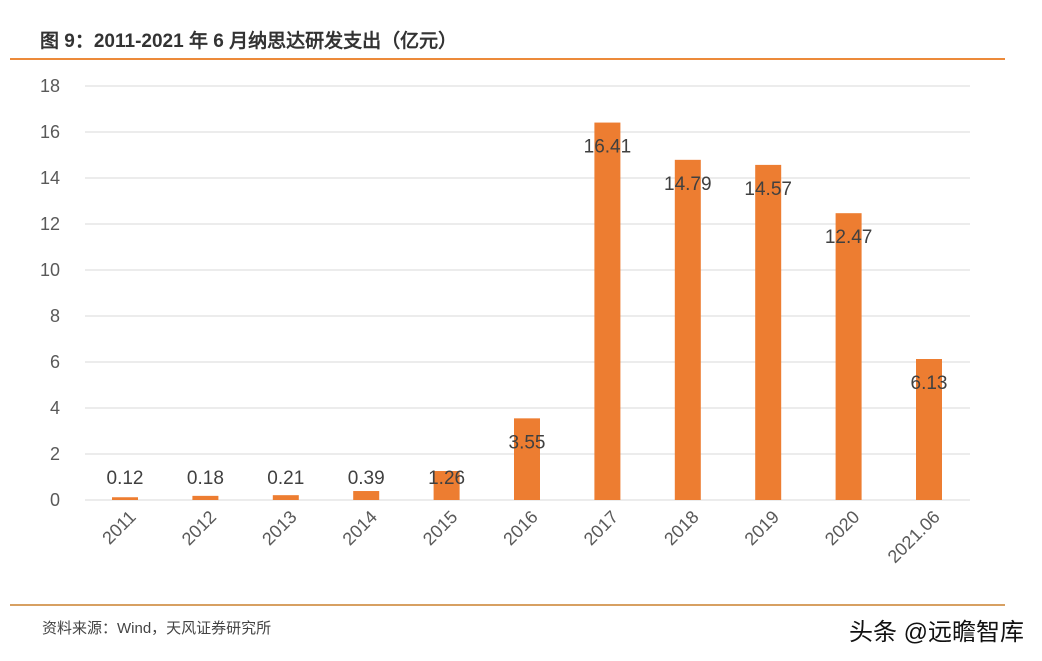 The image size is (1042, 661). I want to click on data-label: 14.79, so click(688, 184).